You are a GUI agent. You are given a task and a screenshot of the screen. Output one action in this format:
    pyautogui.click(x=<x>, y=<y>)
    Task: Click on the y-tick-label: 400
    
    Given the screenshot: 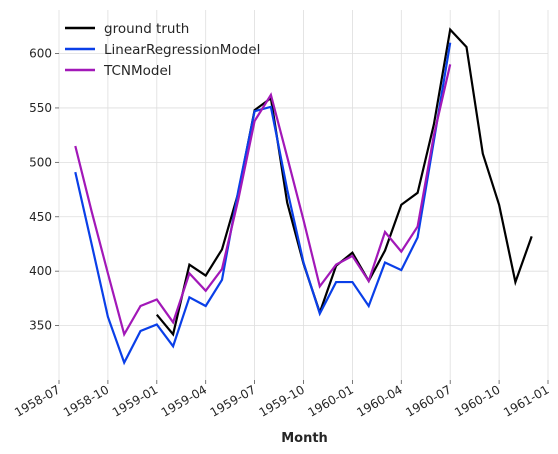 What is the action you would take?
    pyautogui.click(x=40, y=271)
    